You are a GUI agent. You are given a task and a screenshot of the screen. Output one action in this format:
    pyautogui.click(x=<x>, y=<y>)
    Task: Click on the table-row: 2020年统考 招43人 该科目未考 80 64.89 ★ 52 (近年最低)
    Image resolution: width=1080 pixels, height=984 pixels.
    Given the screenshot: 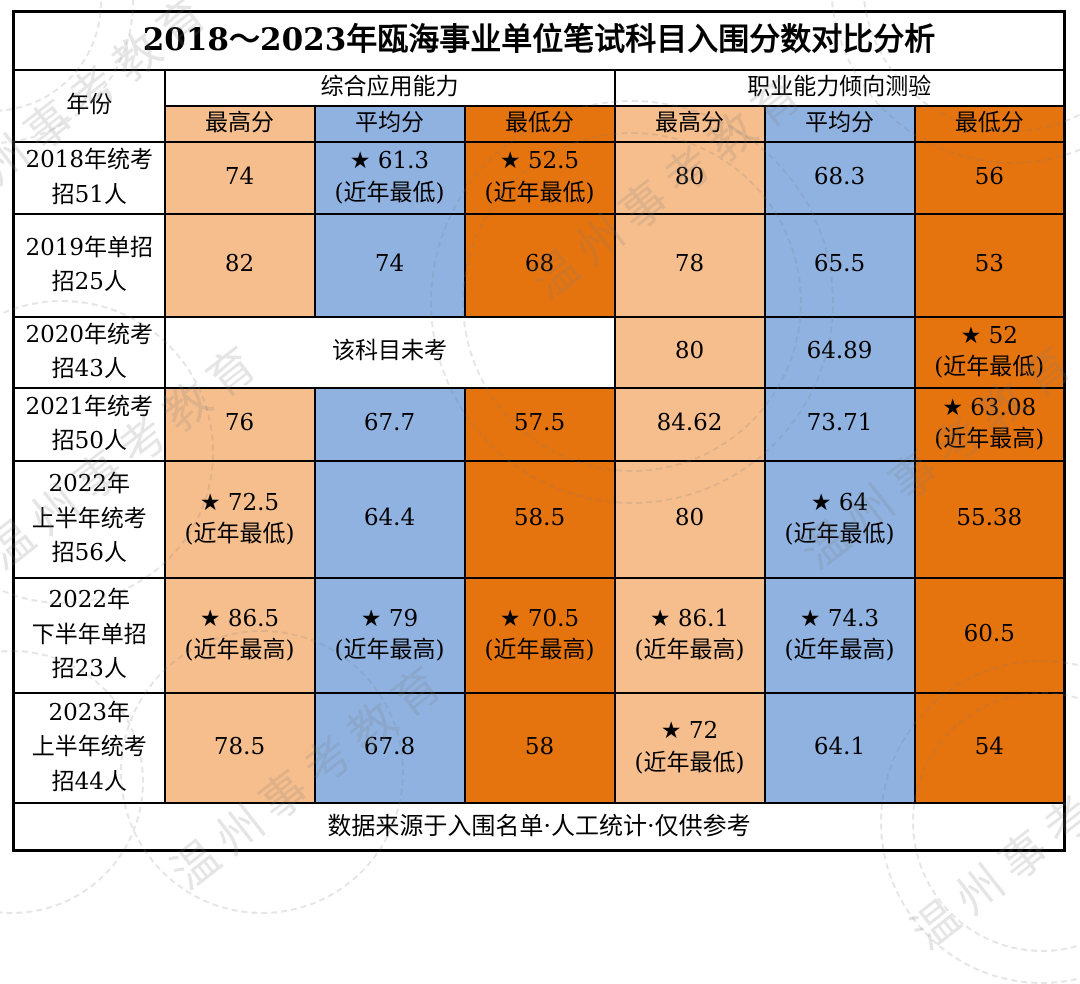 What is the action you would take?
    pyautogui.click(x=539, y=352)
    